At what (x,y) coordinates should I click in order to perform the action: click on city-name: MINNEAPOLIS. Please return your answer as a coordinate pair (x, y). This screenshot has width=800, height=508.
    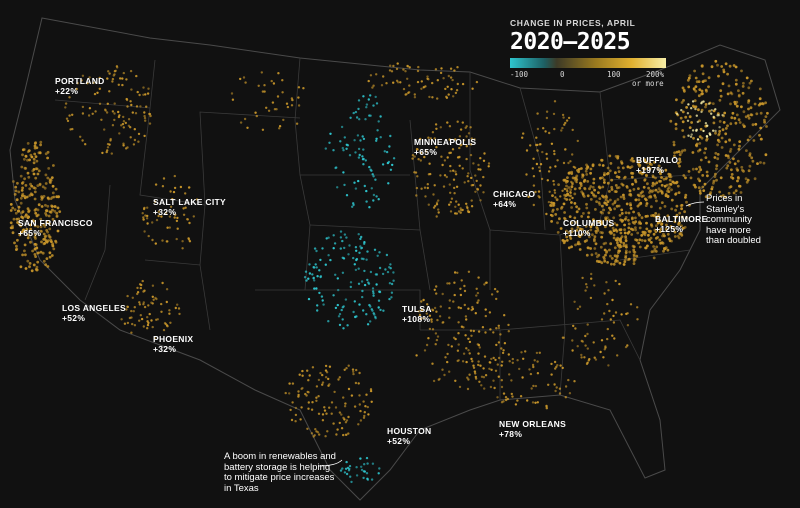
    Looking at the image, I should click on (445, 142).